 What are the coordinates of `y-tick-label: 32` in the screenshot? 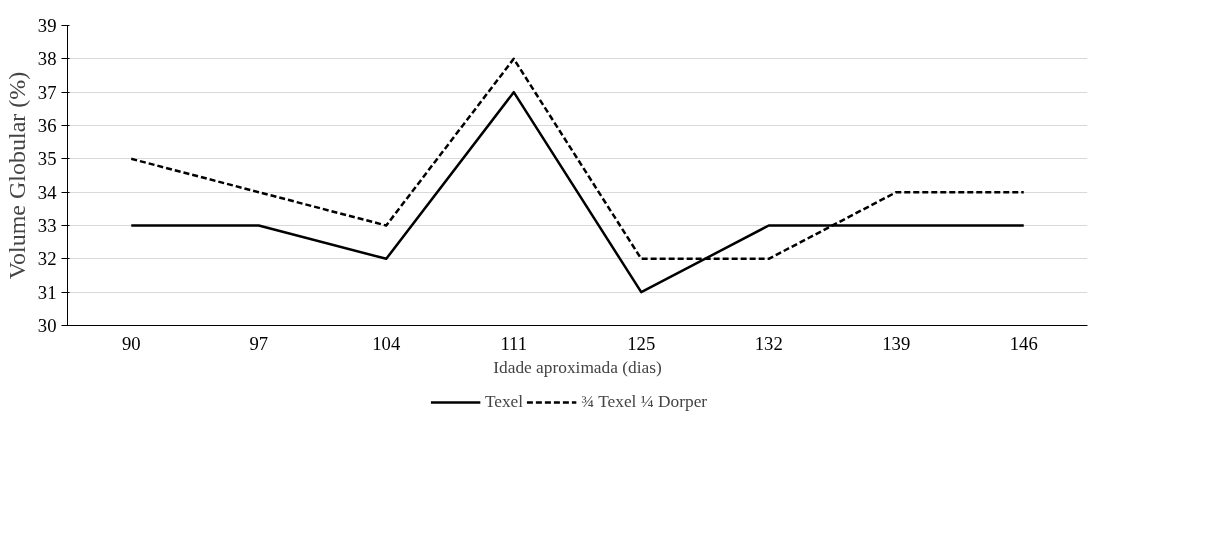 It's located at (47, 259).